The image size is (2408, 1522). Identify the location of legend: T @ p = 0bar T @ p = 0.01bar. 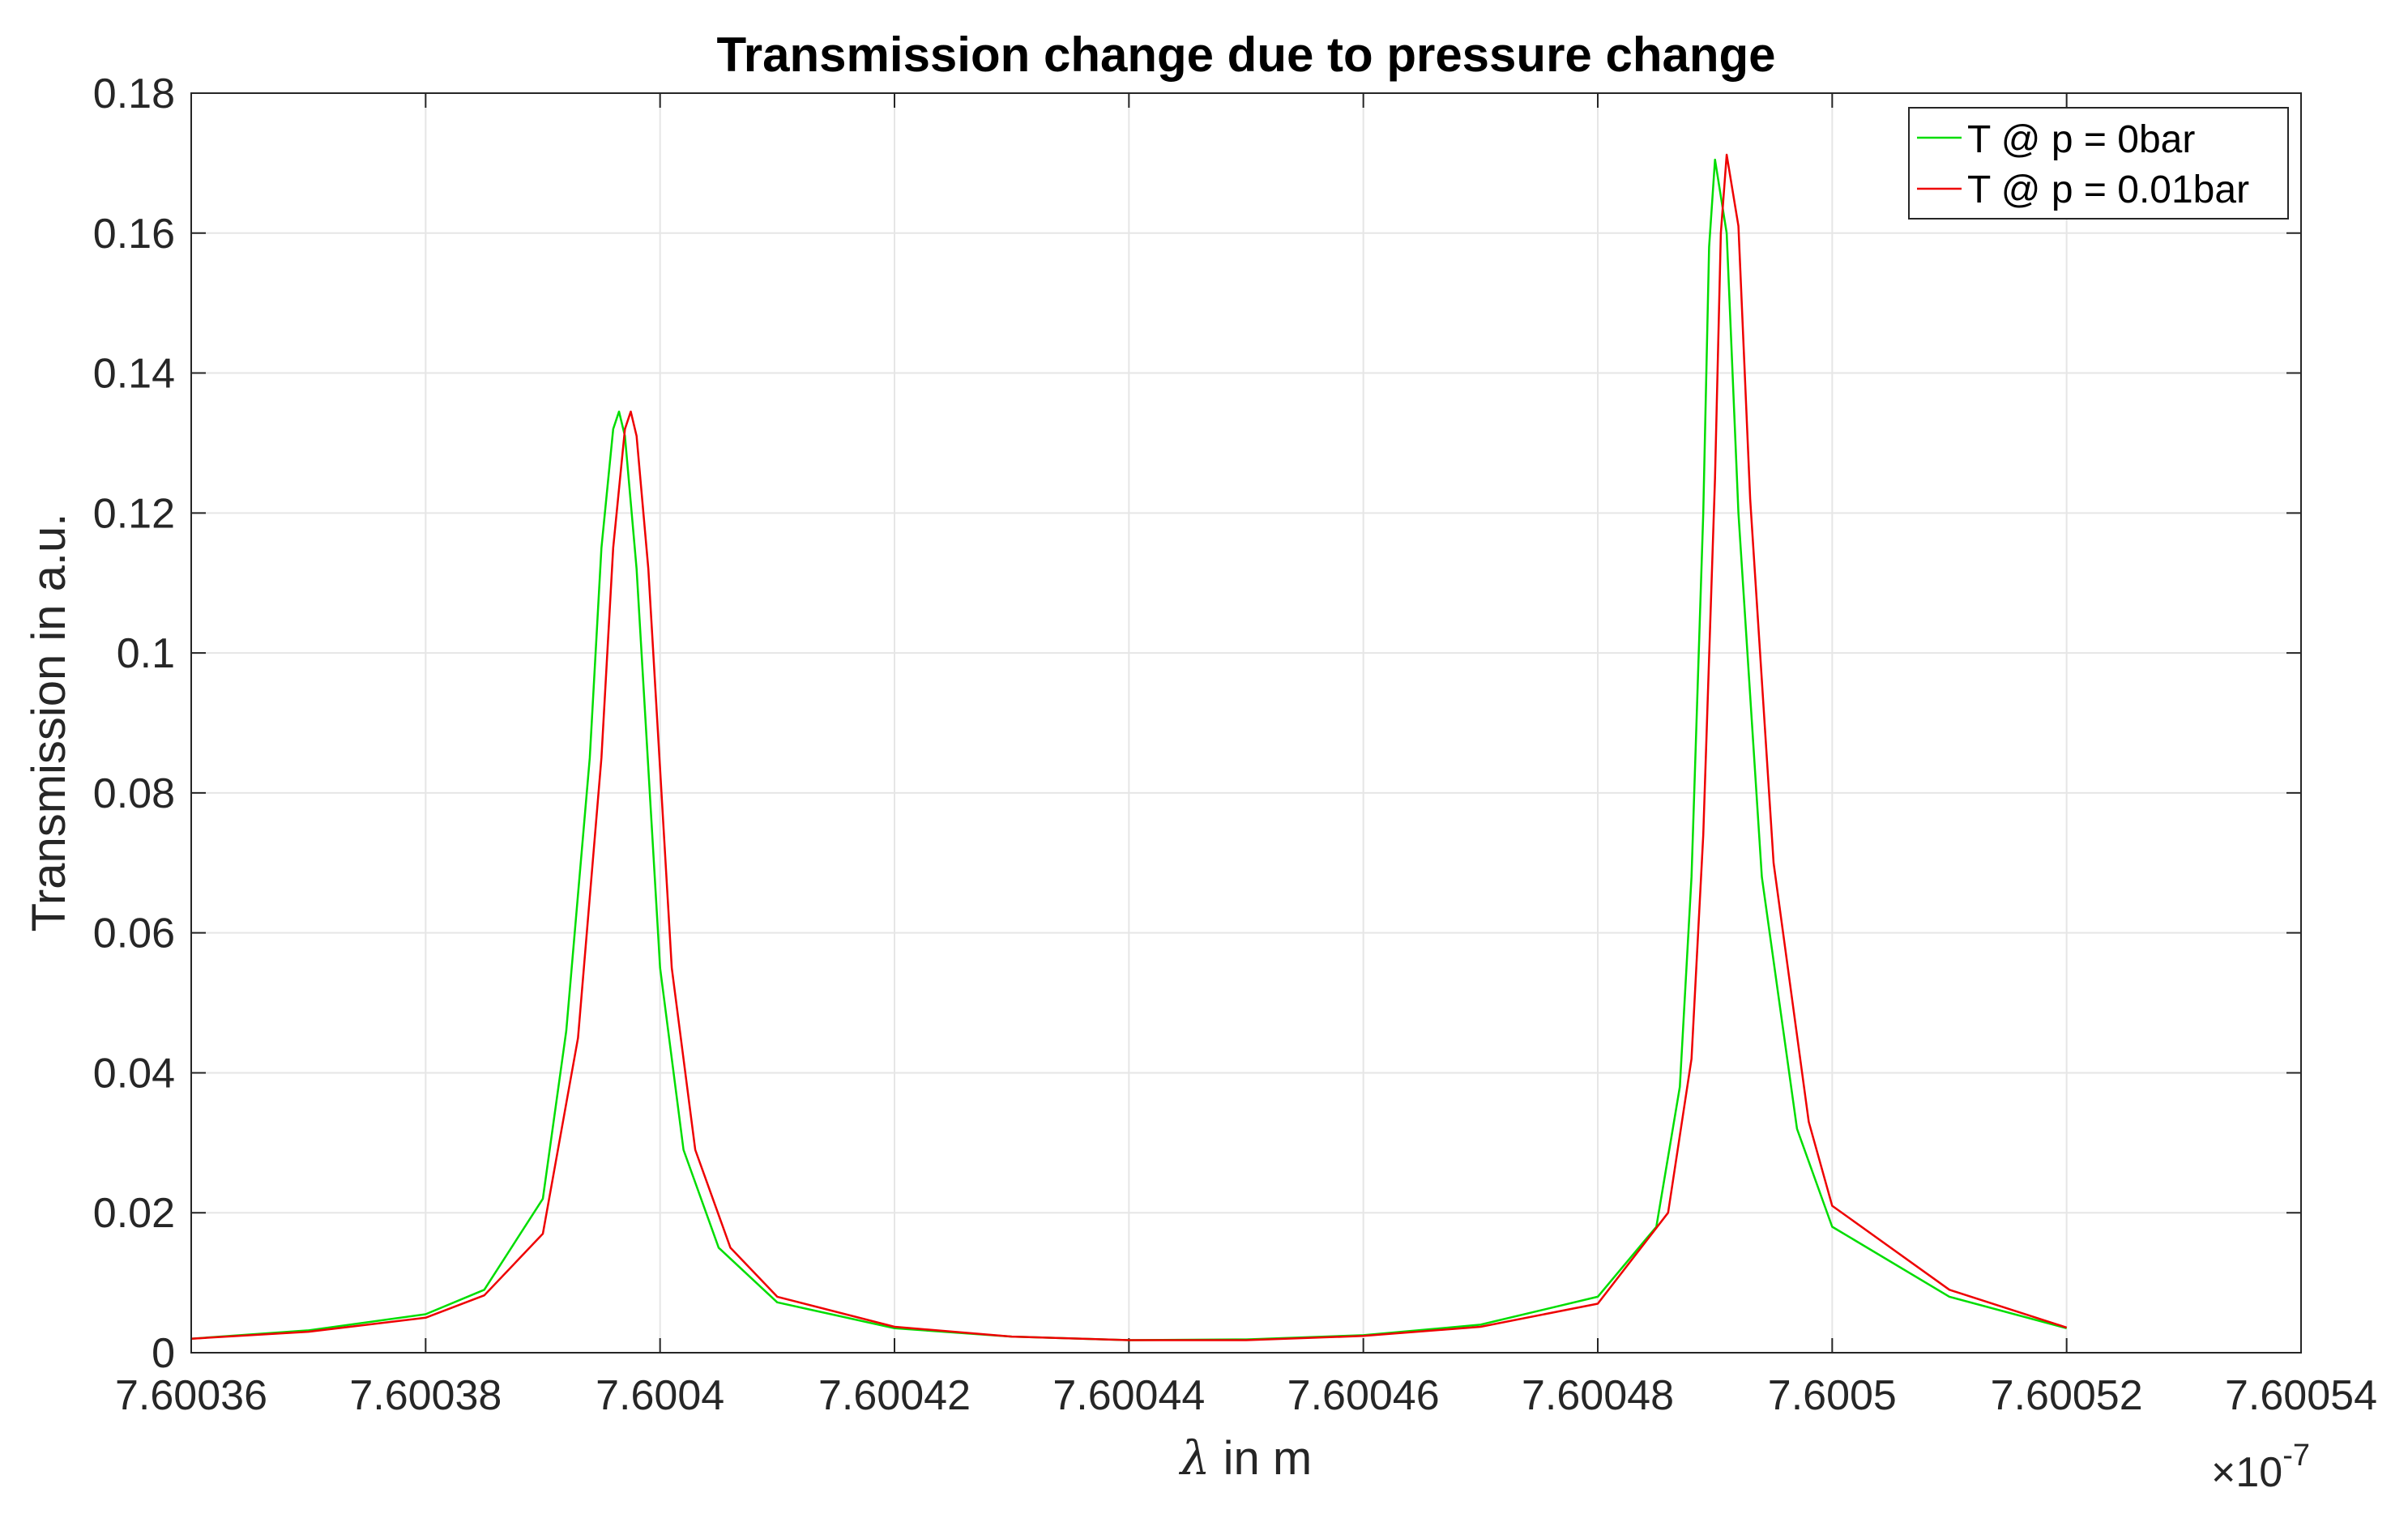
(2098, 163).